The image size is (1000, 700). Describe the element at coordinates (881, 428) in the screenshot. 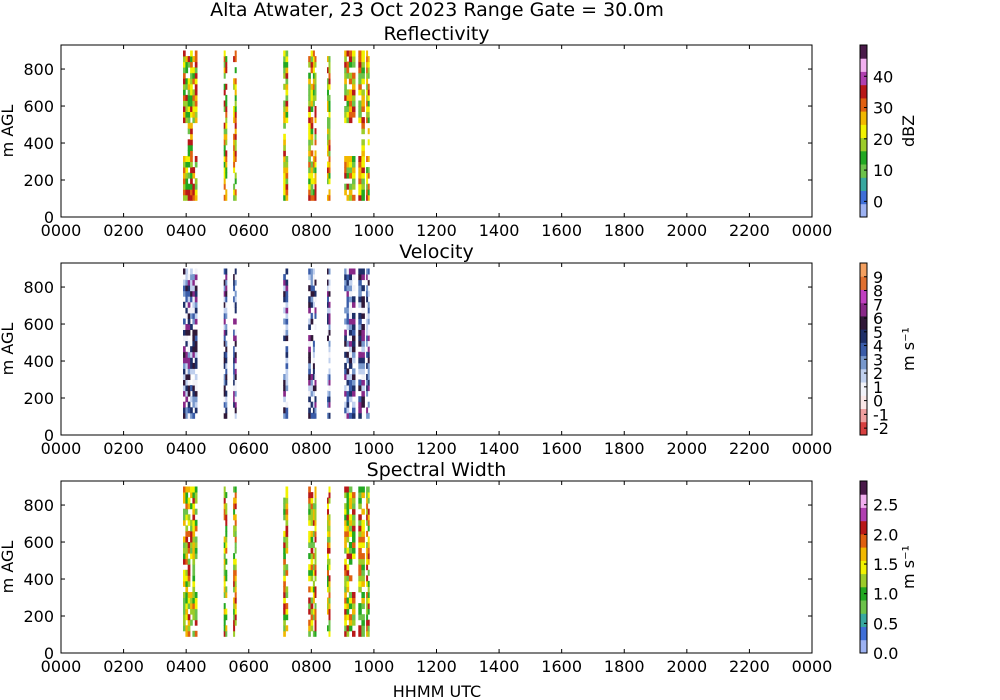

I see `colorbar-tick-label: -2` at that location.